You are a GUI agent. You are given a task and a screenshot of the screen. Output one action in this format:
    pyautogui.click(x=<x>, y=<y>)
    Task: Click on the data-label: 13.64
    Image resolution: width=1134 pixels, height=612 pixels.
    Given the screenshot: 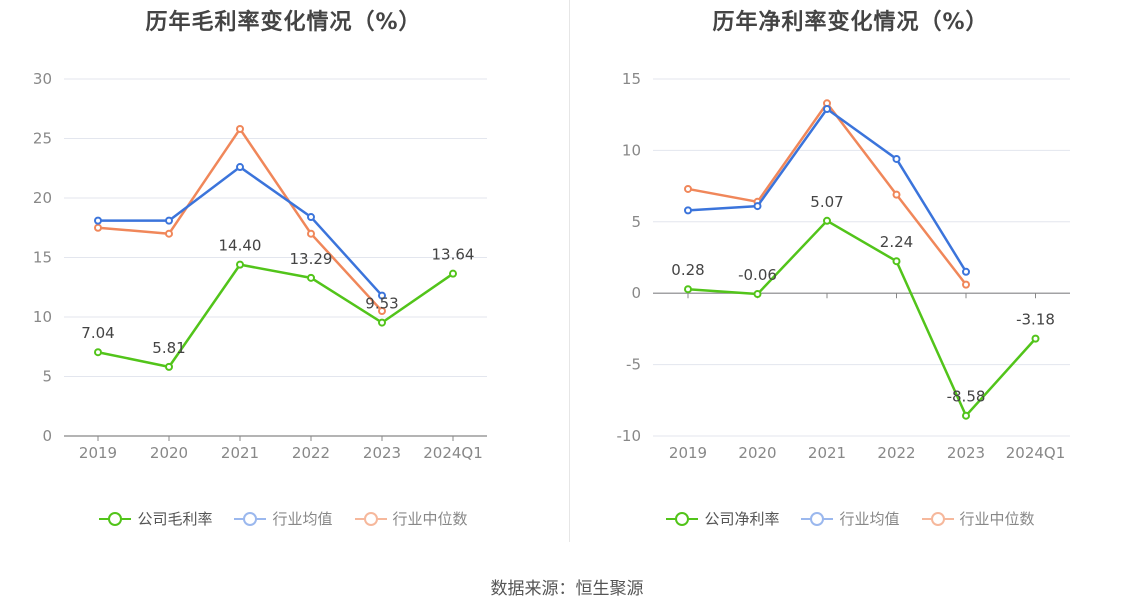 What is the action you would take?
    pyautogui.click(x=453, y=255)
    